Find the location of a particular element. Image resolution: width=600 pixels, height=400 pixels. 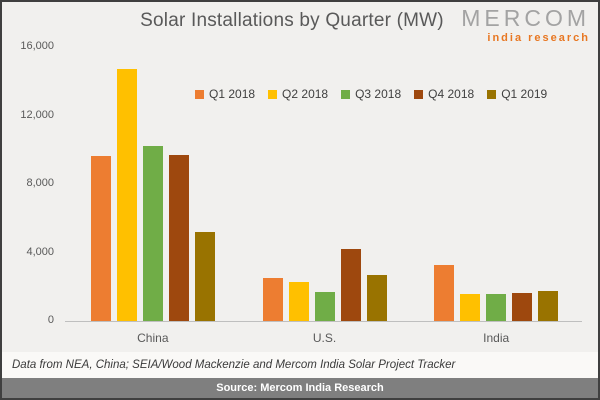

source-bar: Source: Mercom India Research is located at coordinates (300, 388).